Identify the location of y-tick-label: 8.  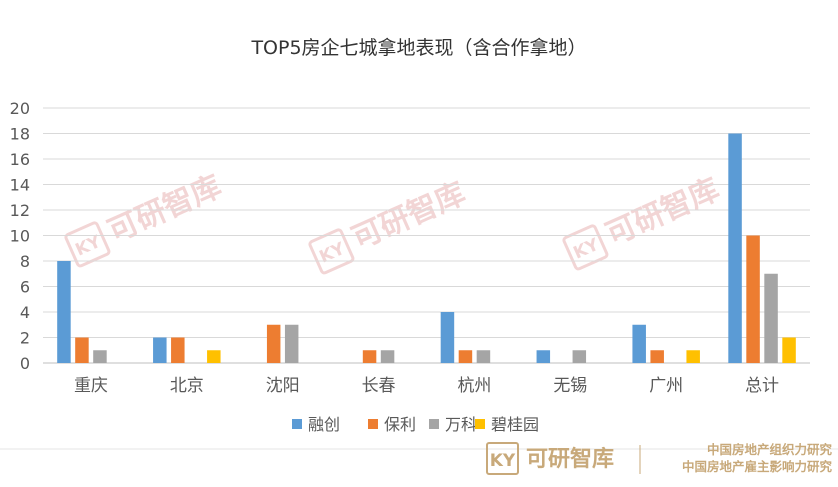
(25, 261).